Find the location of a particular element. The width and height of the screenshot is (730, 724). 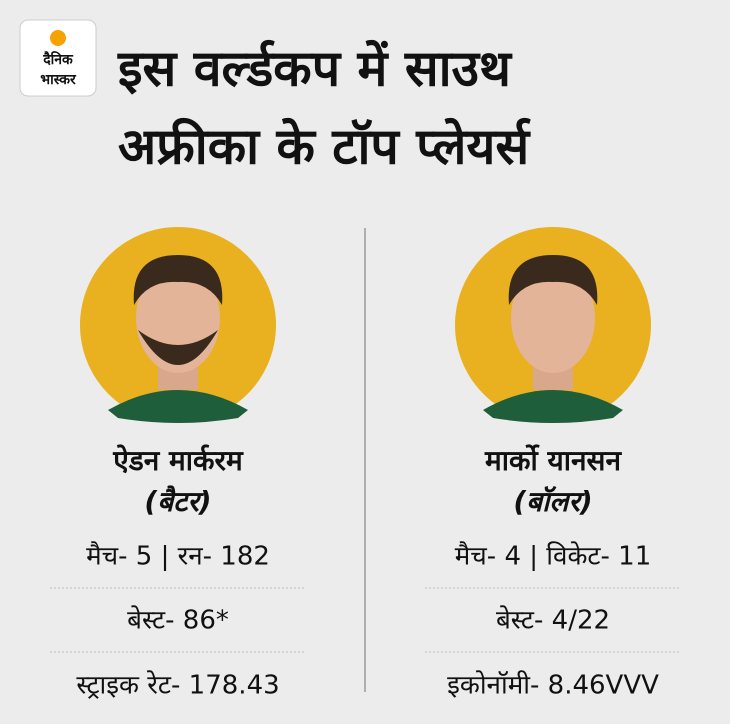

player-stat: मैच- 4 | विकेट- 11 is located at coordinates (553, 556).